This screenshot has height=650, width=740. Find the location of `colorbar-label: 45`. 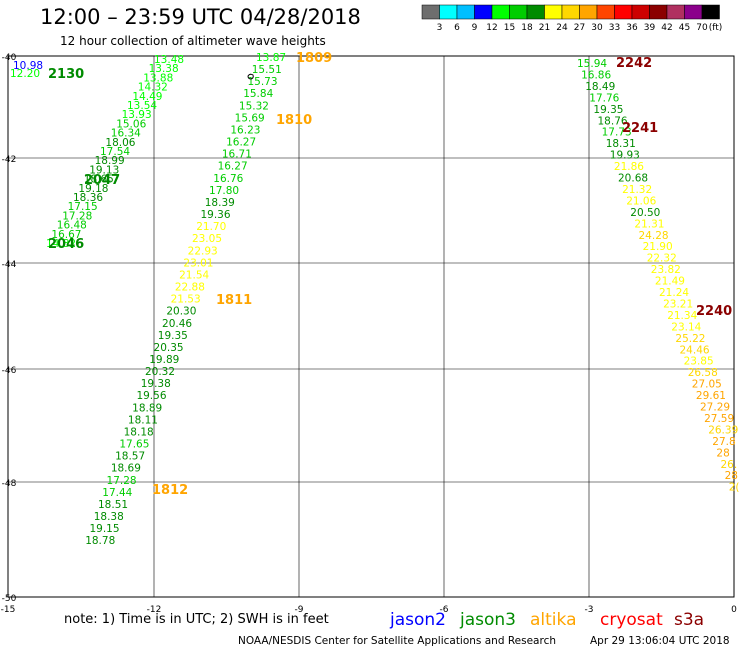

colorbar-label: 45 is located at coordinates (684, 28).